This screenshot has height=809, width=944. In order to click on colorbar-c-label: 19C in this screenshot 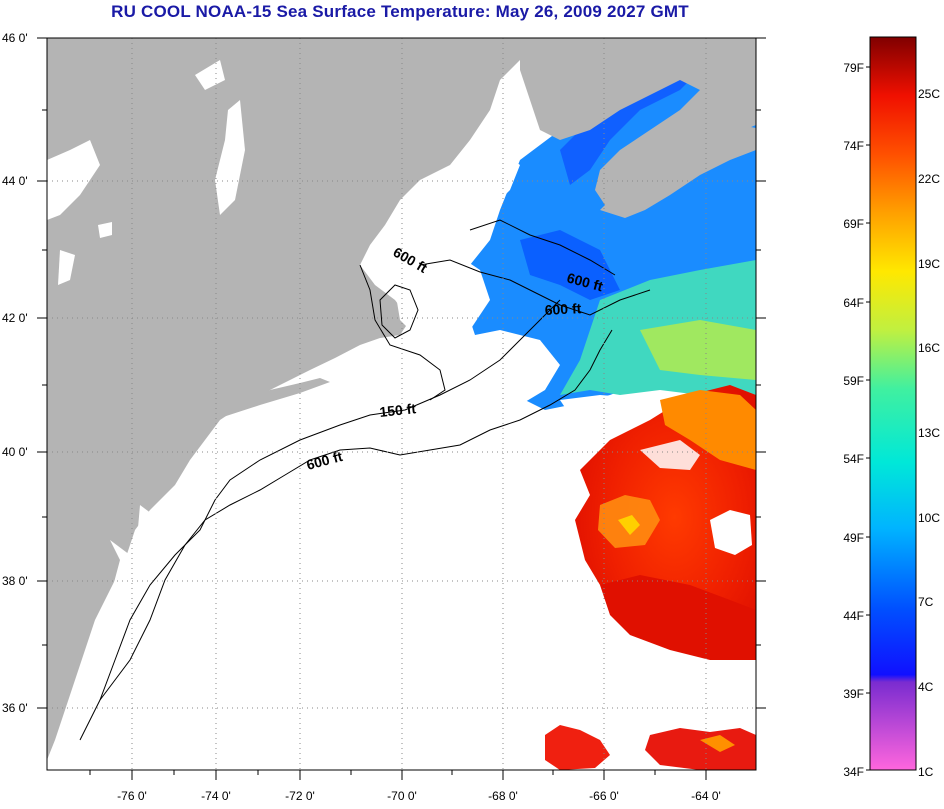, I will do `click(929, 264)`.